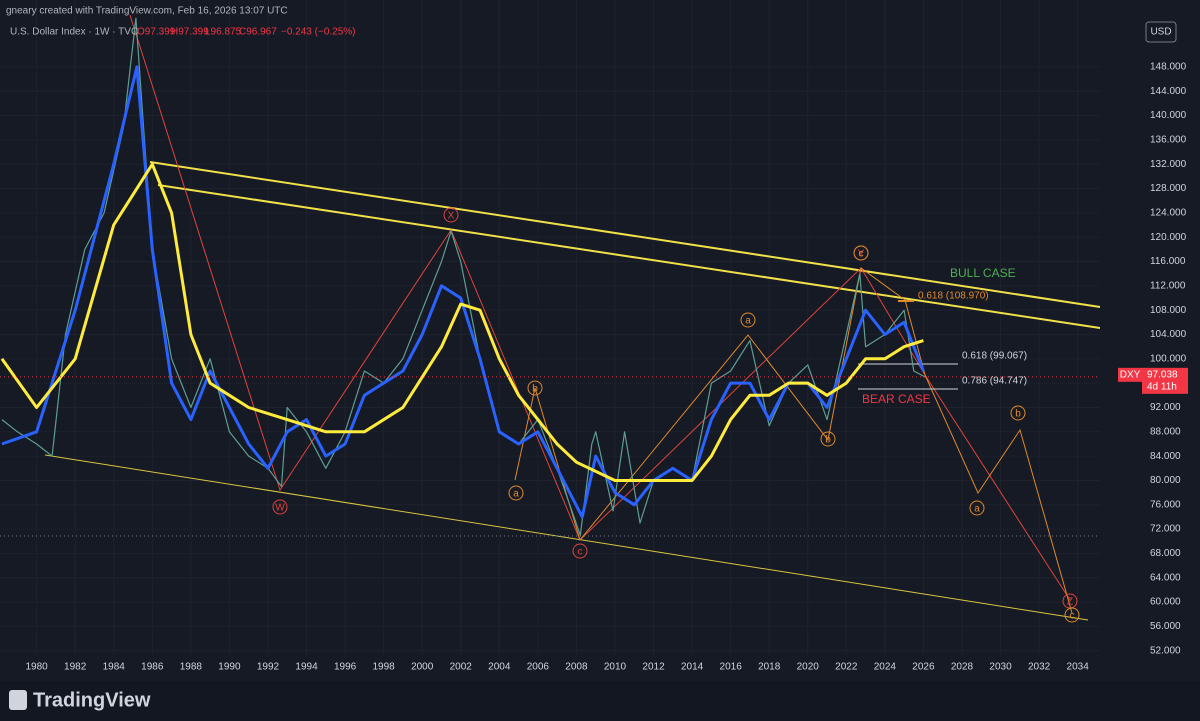 The width and height of the screenshot is (1200, 721). Describe the element at coordinates (37, 667) in the screenshot. I see `x-tick-label: 1980` at that location.